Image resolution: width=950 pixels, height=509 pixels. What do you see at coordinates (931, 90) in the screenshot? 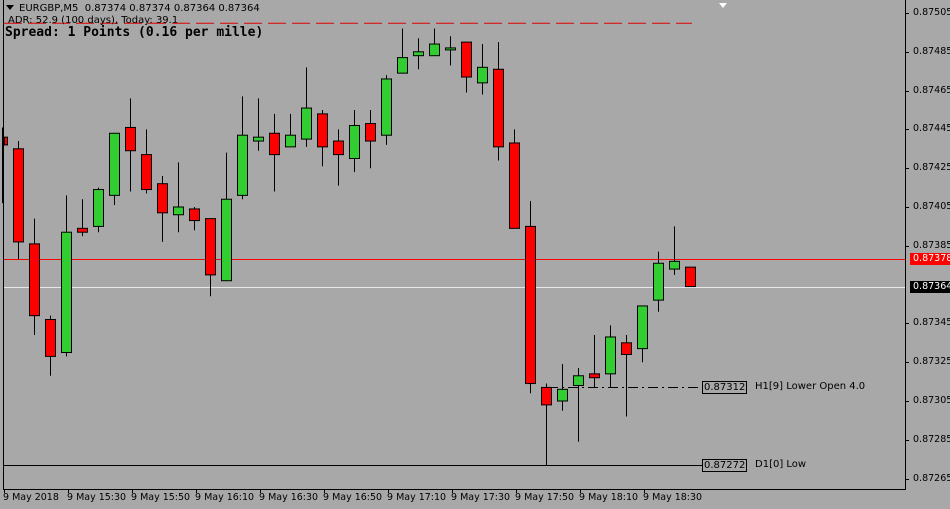
I see `price-axis-label: 0.87465` at bounding box center [931, 90].